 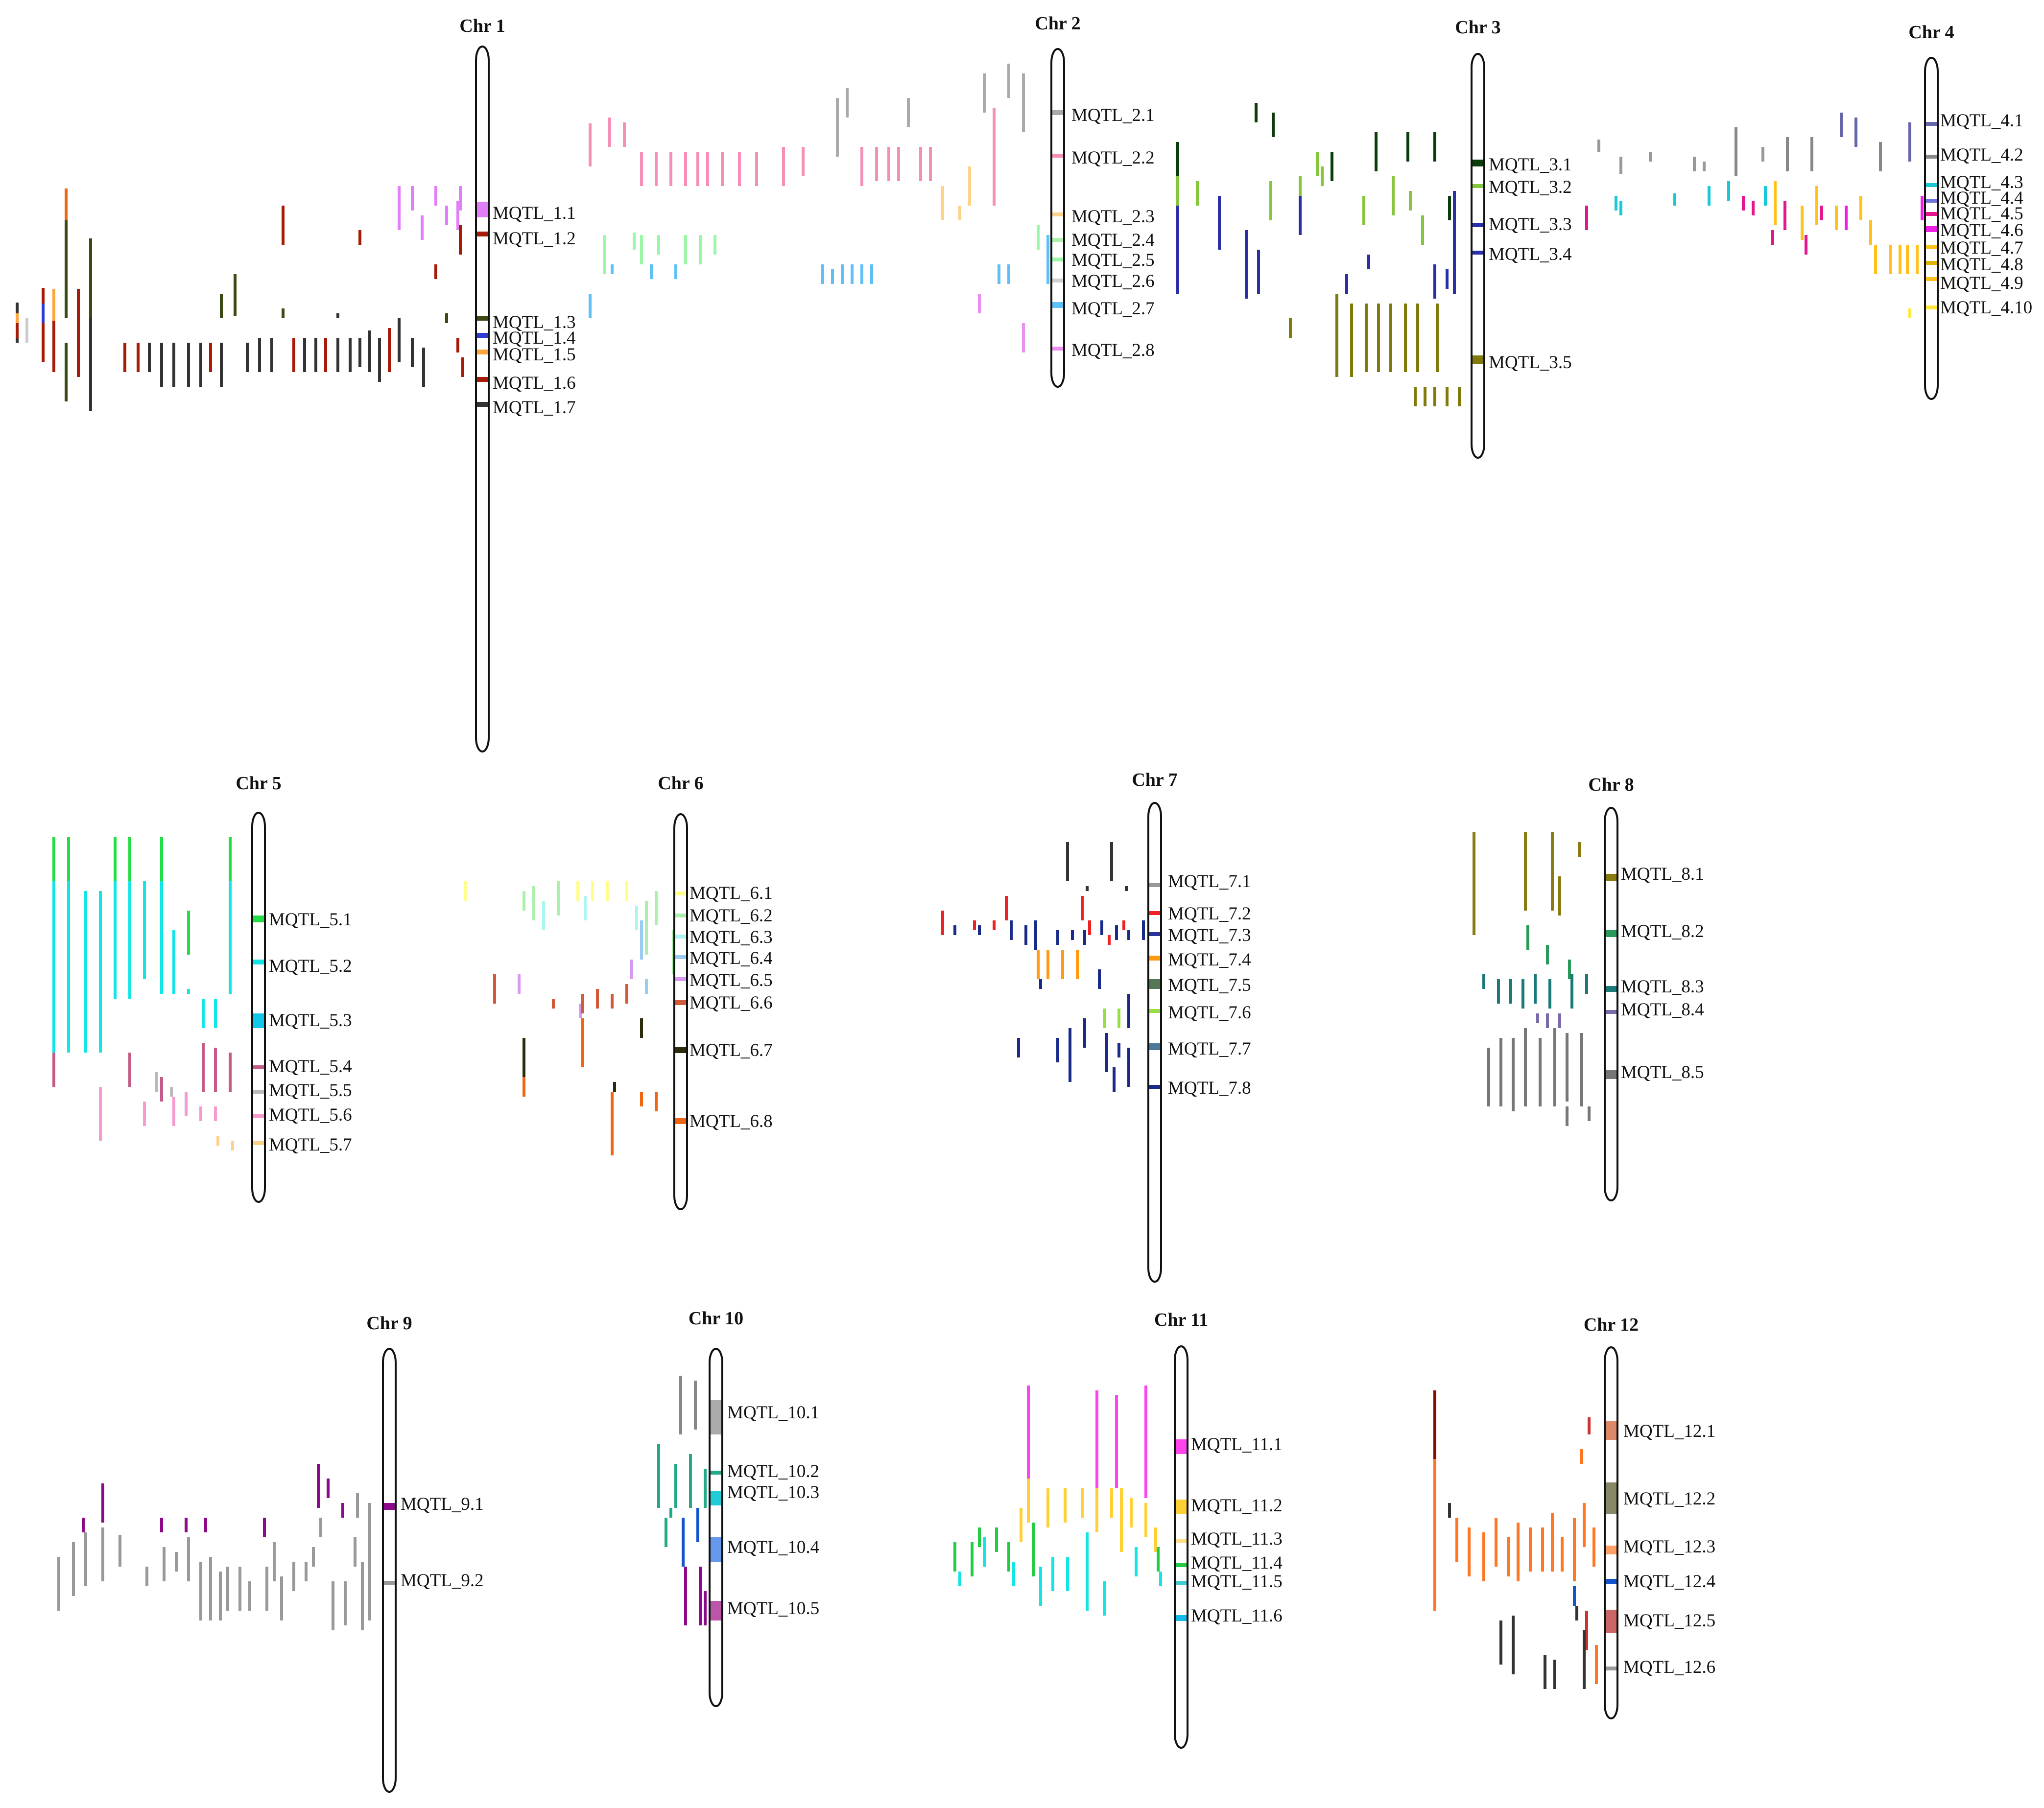 I want to click on mqtl-label: MQTL_12.3, so click(x=1669, y=1547).